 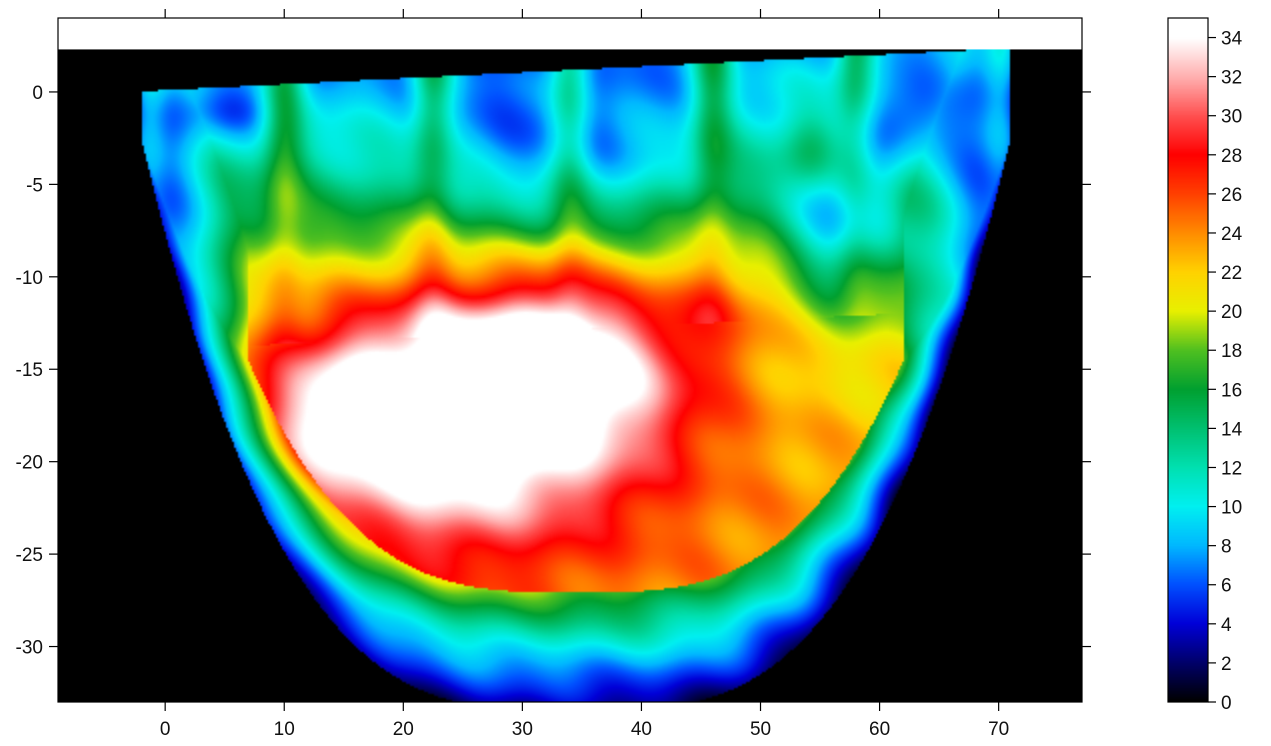 What do you see at coordinates (1231, 195) in the screenshot?
I see `colorbar-tick-label-26: 26` at bounding box center [1231, 195].